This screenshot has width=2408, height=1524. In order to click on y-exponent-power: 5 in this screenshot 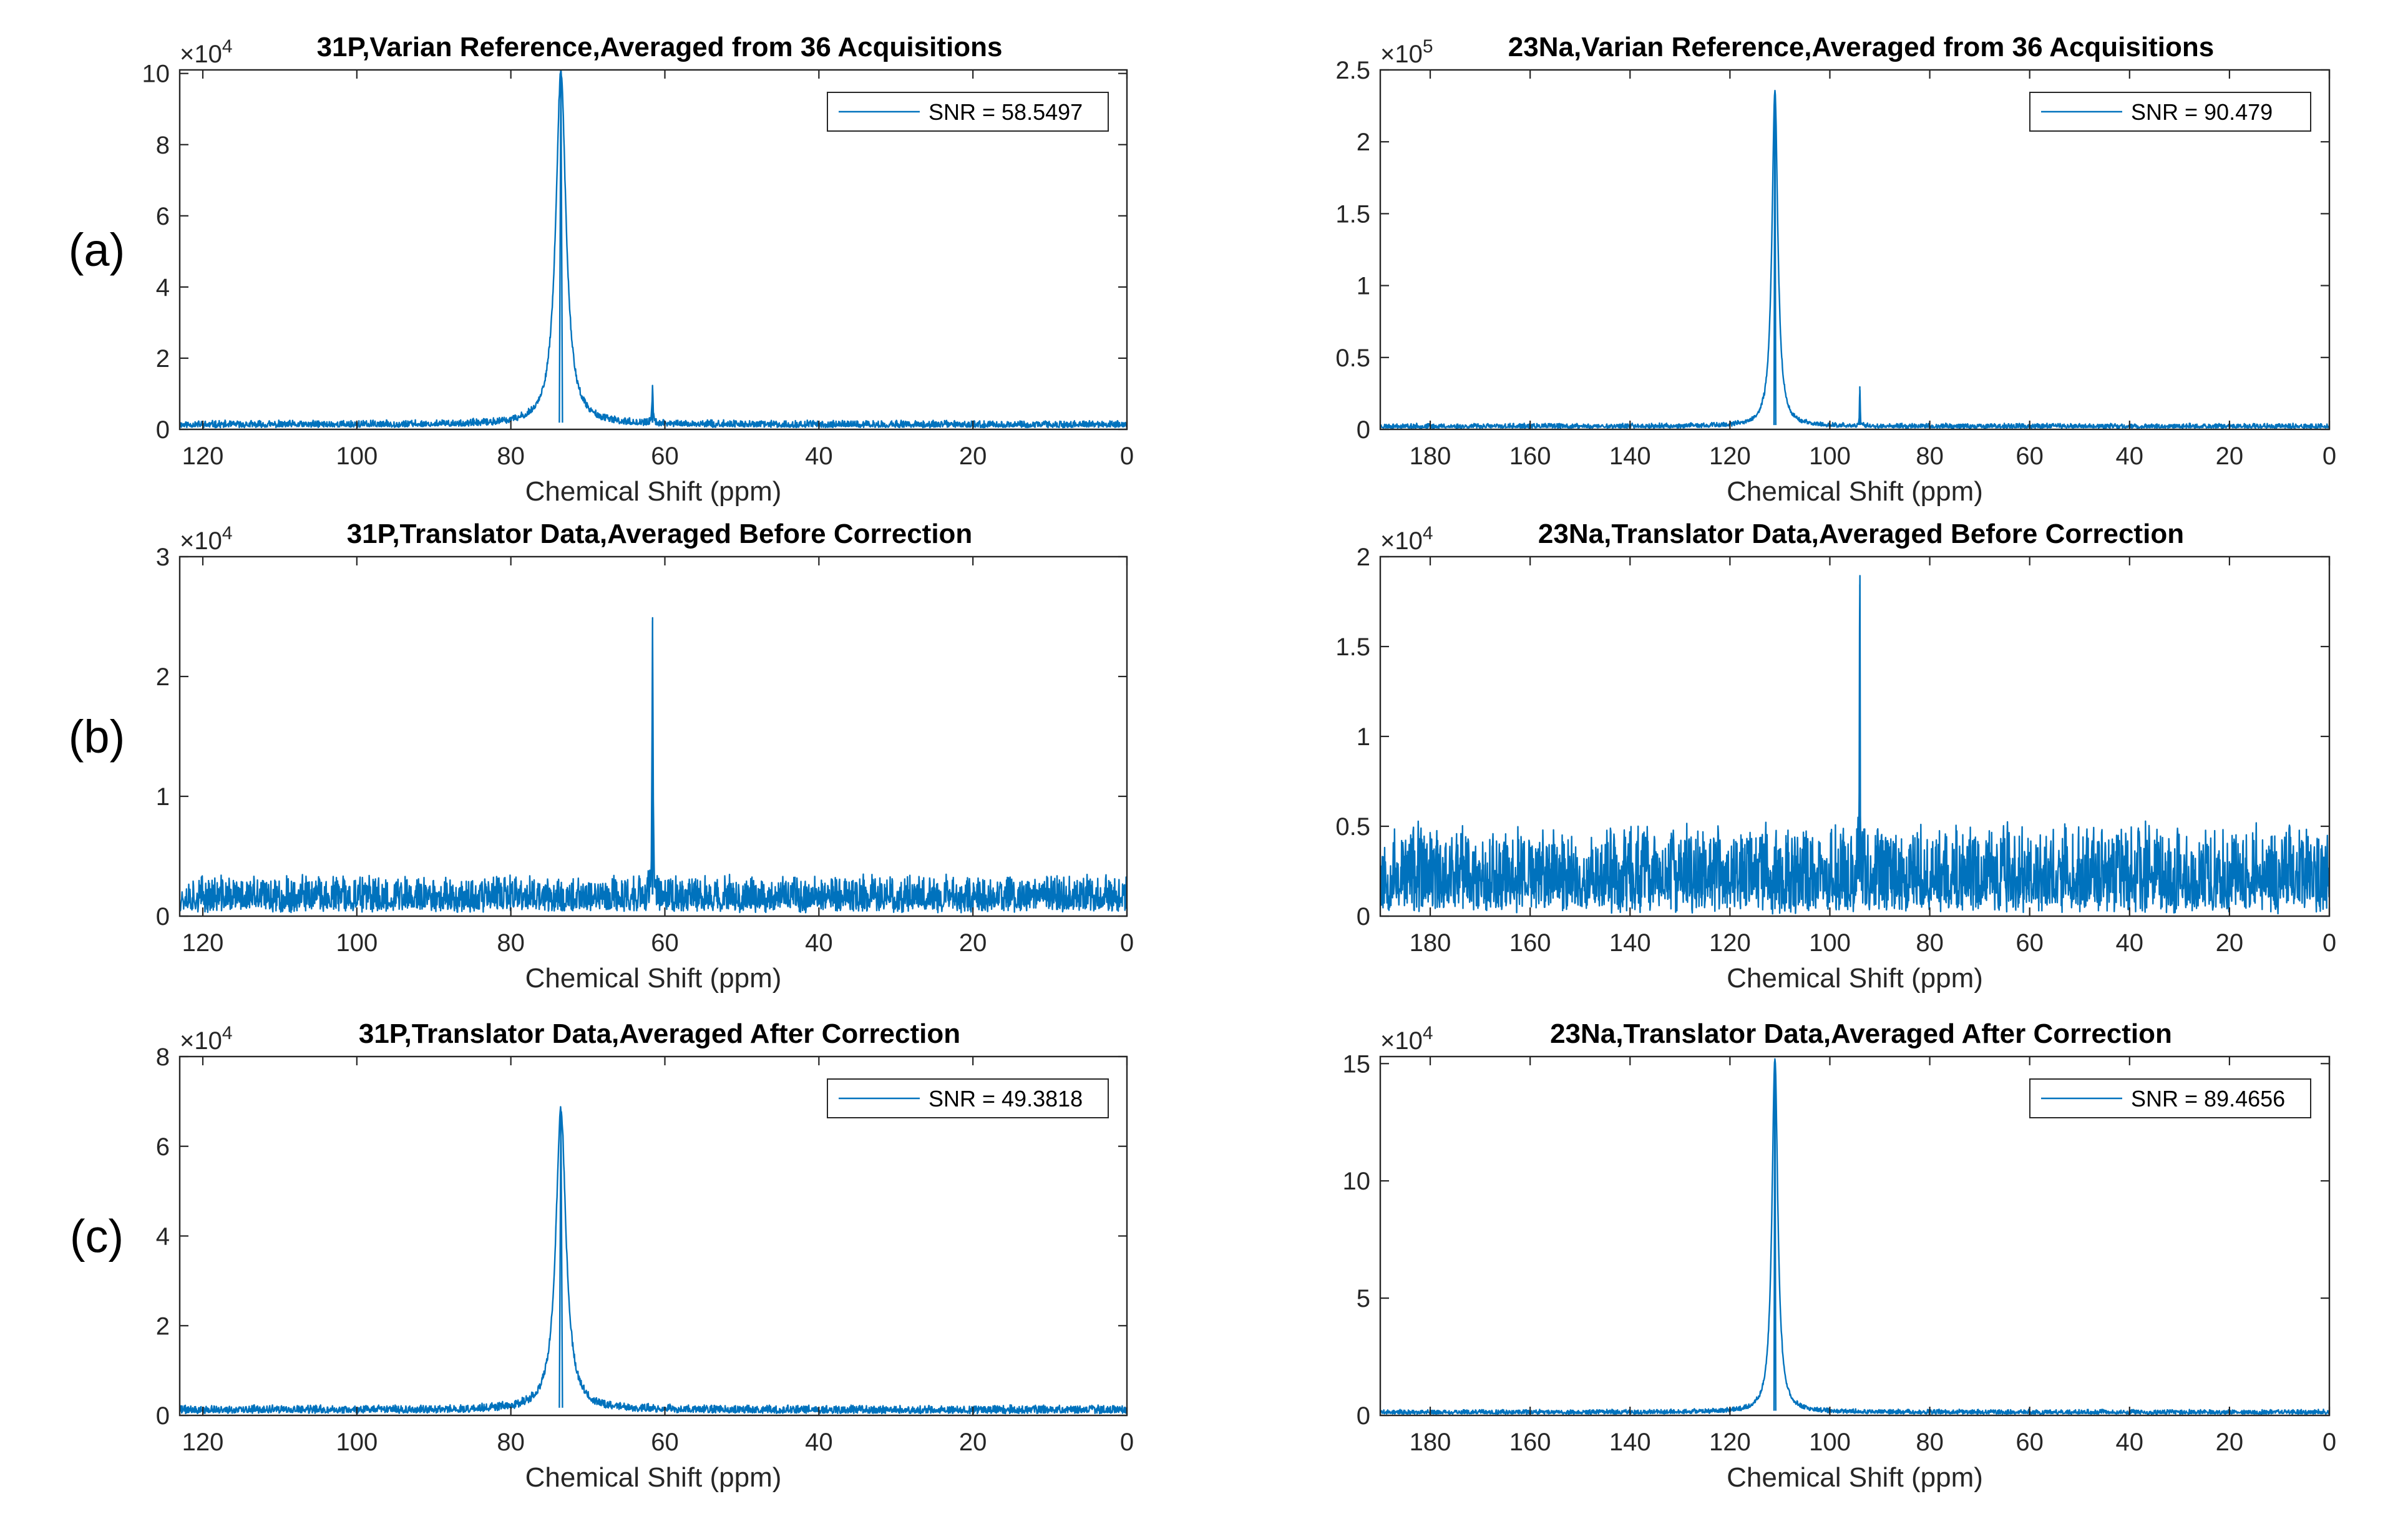, I will do `click(1428, 46)`.